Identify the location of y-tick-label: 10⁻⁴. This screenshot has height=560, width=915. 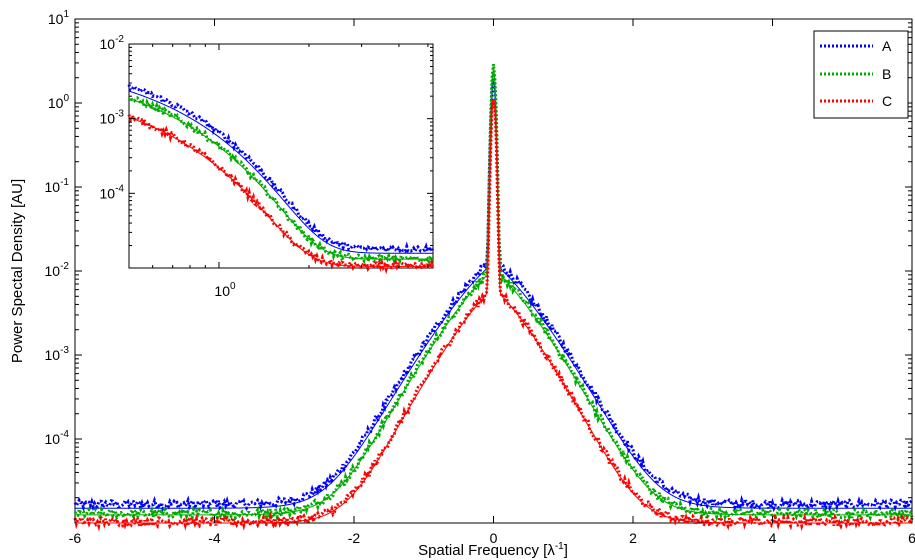
(57, 438).